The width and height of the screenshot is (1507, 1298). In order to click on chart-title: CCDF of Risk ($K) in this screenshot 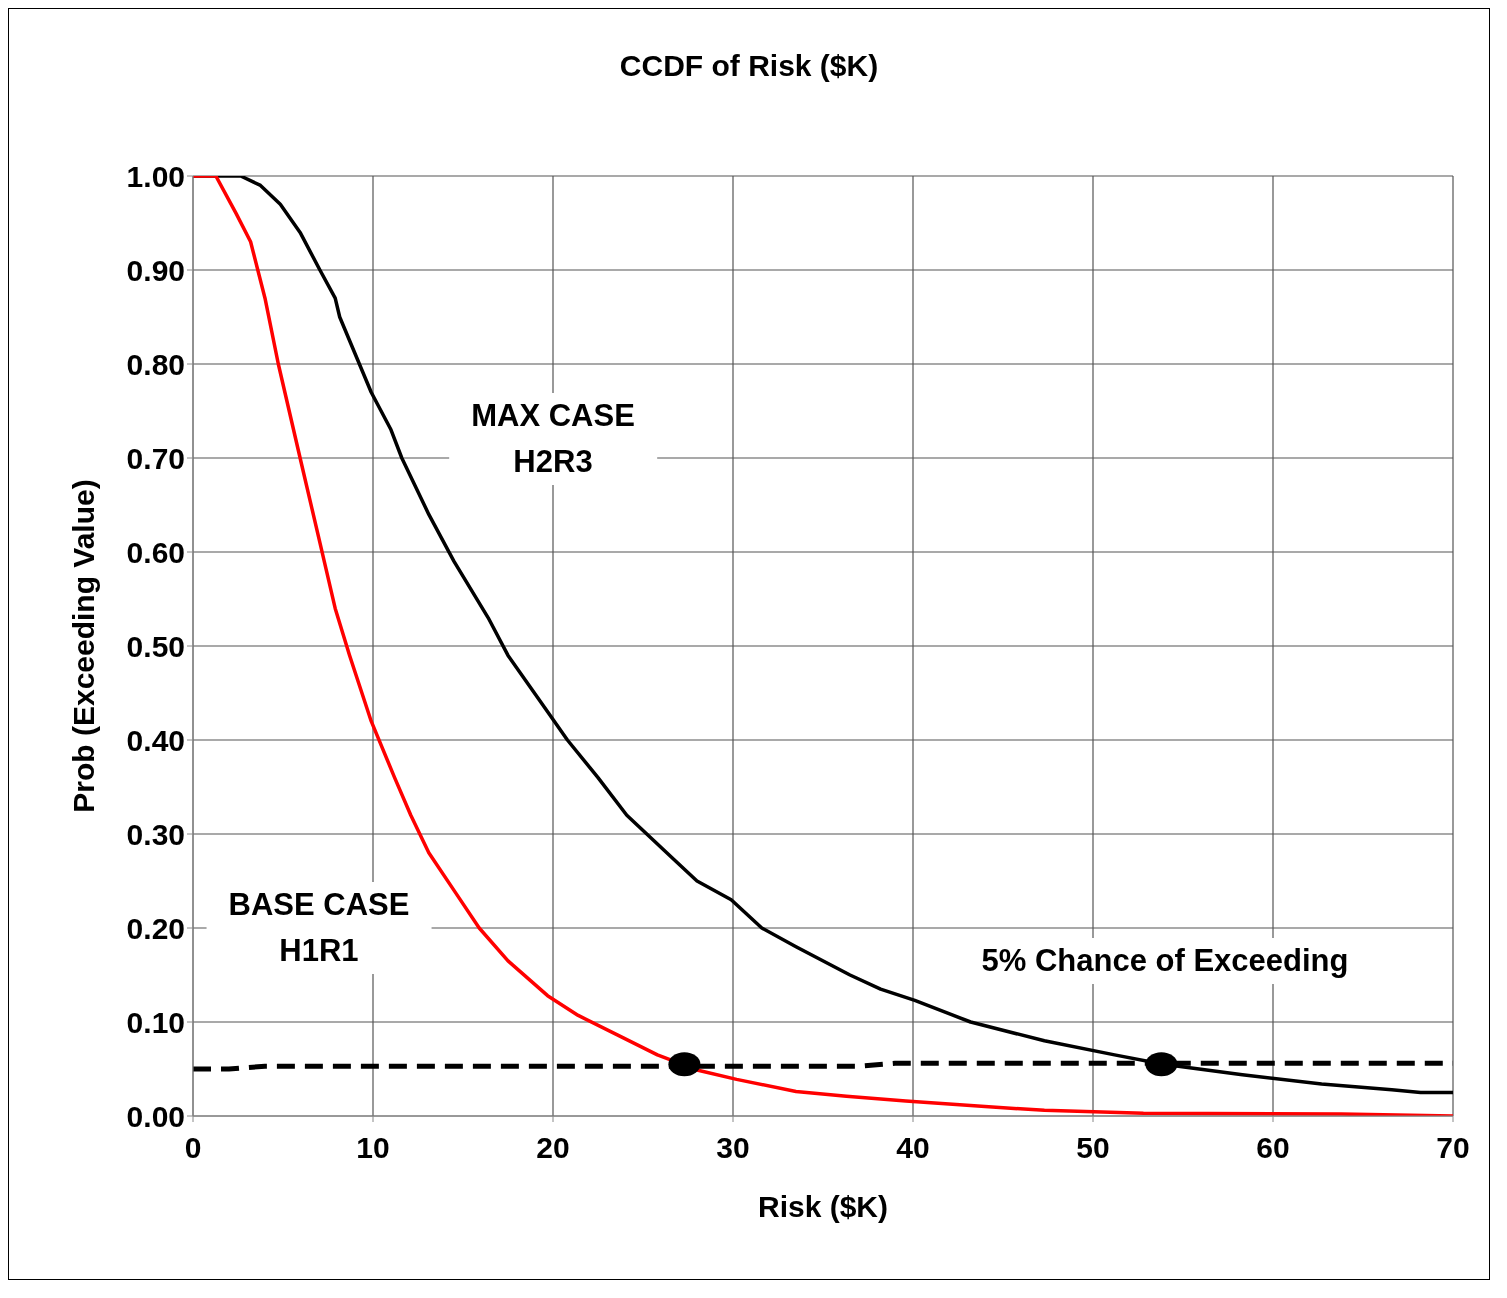, I will do `click(749, 66)`.